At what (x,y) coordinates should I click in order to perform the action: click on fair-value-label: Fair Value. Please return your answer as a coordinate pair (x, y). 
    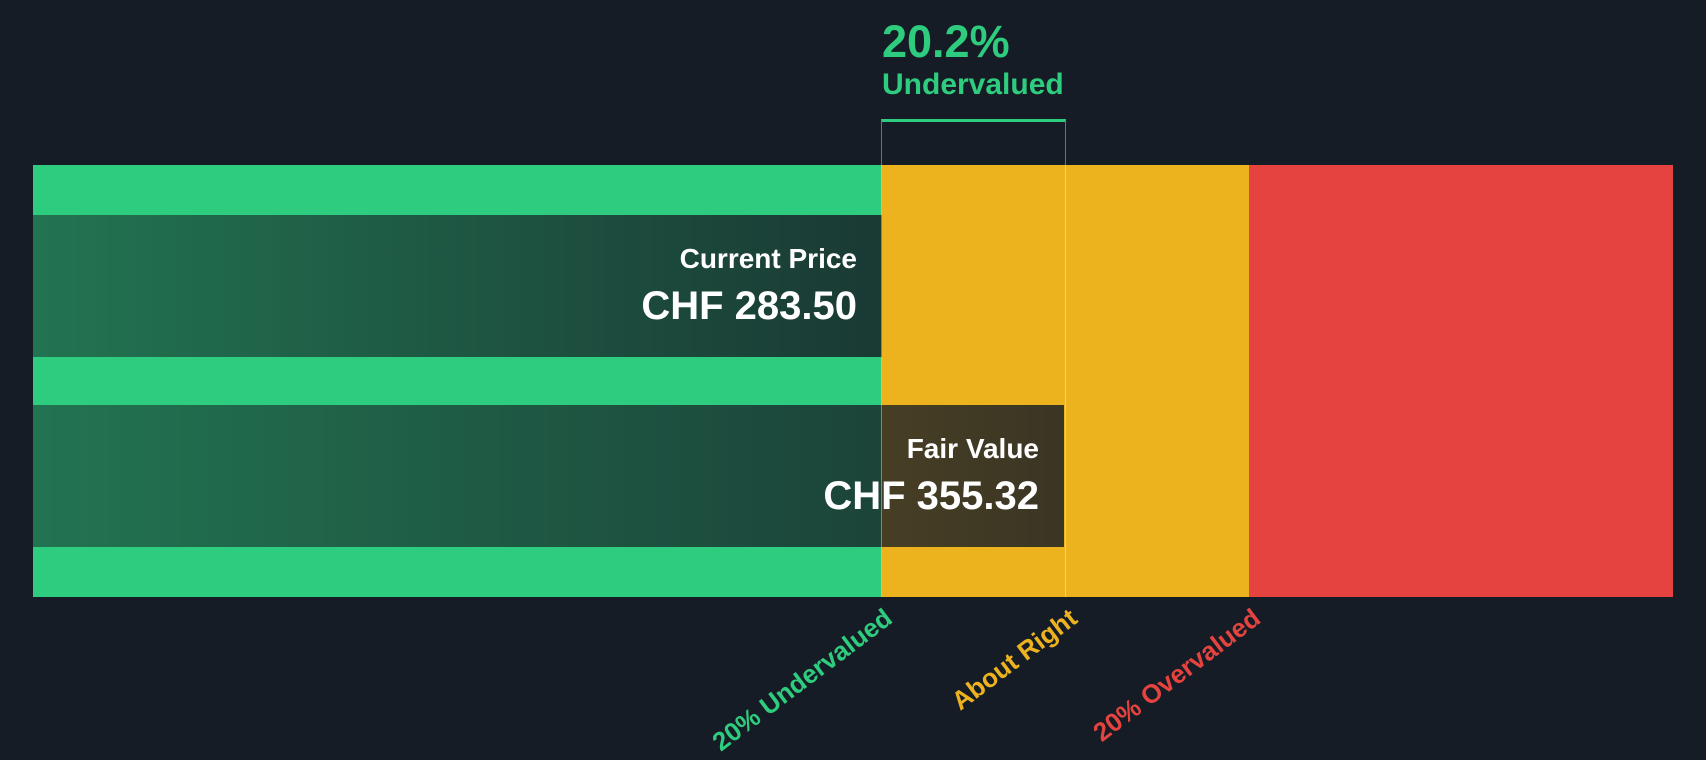
    Looking at the image, I should click on (972, 448).